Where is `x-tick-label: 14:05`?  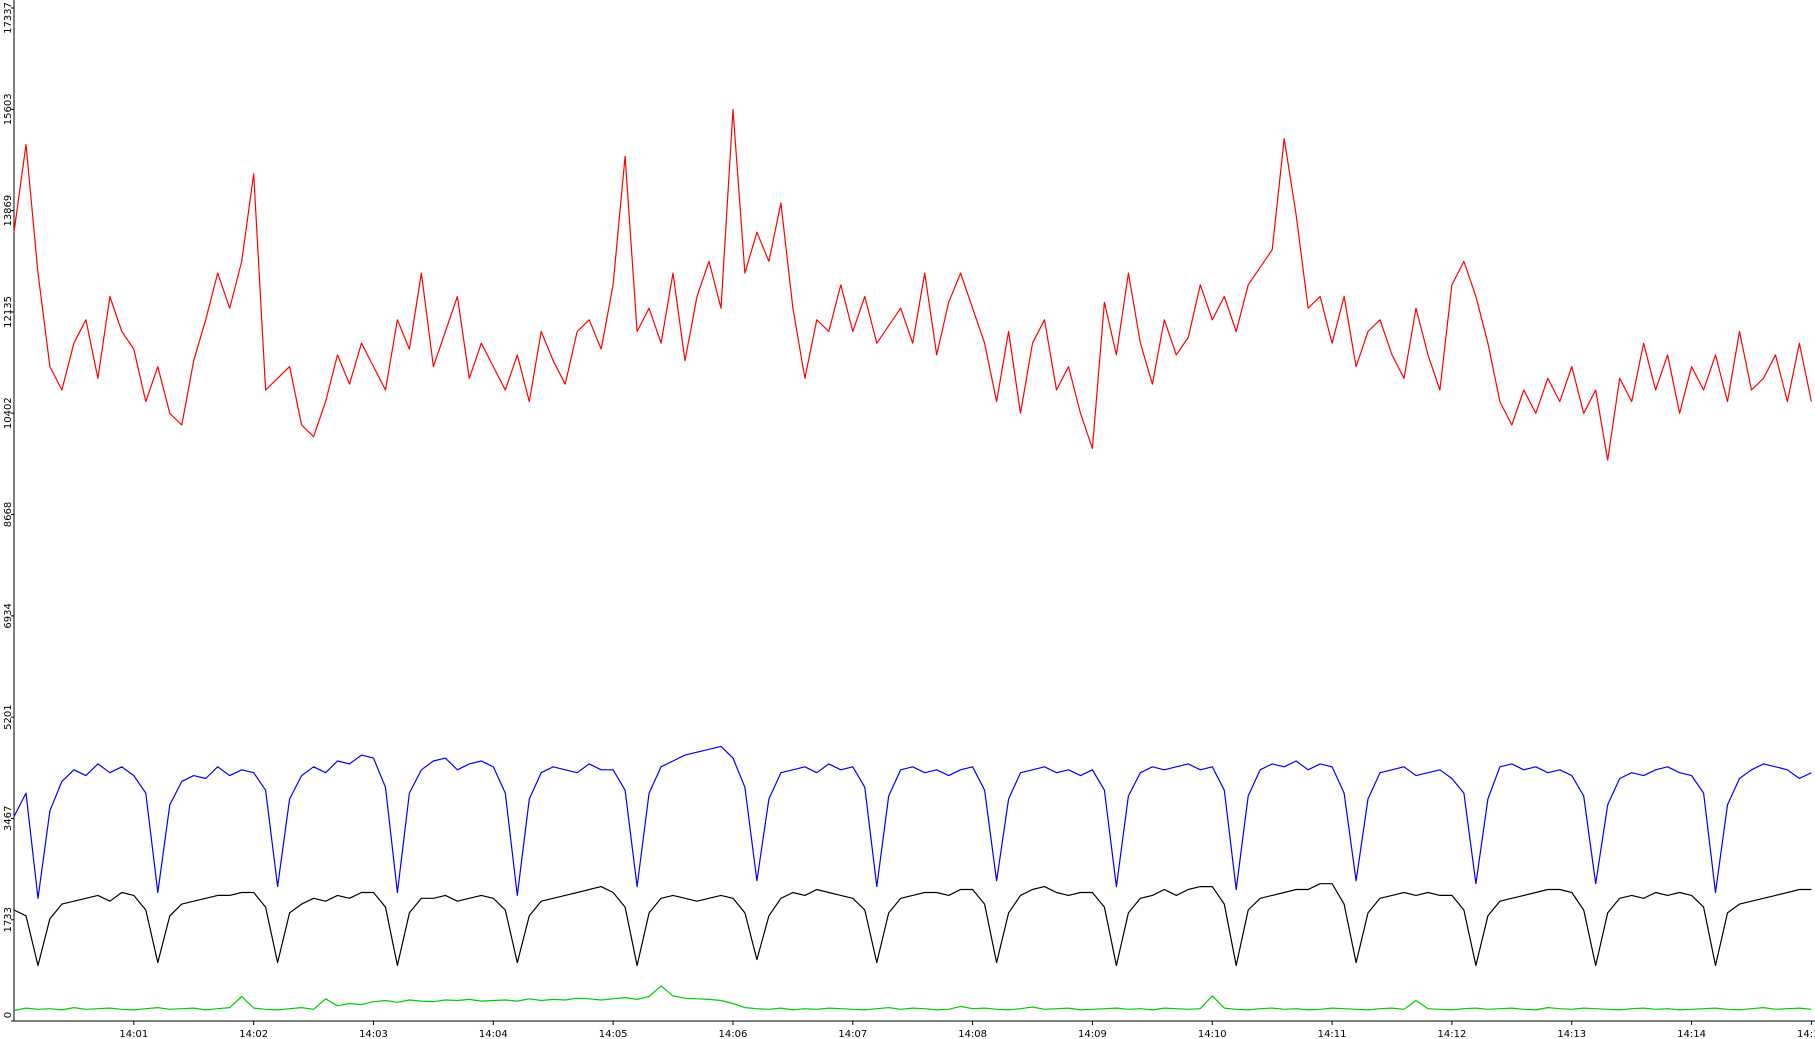 x-tick-label: 14:05 is located at coordinates (613, 1034).